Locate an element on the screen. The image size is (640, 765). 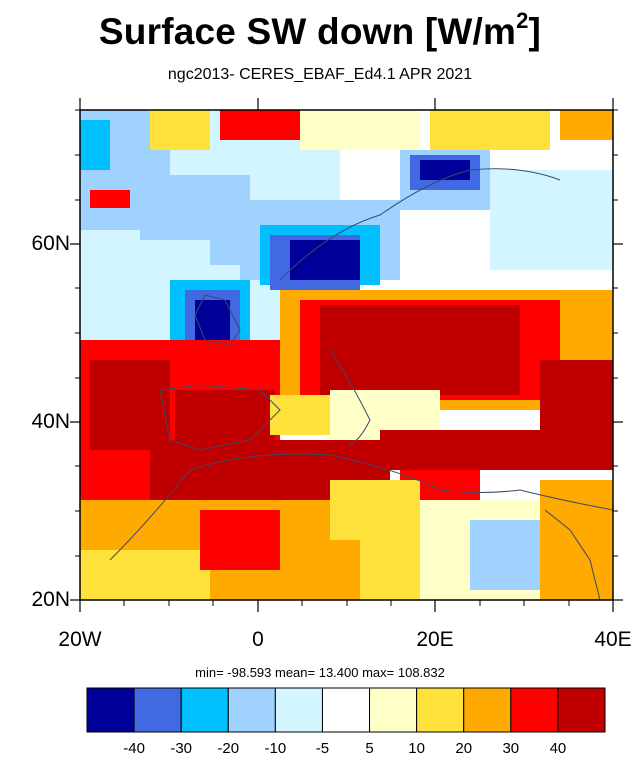
colorbar-label: -30 is located at coordinates (181, 748).